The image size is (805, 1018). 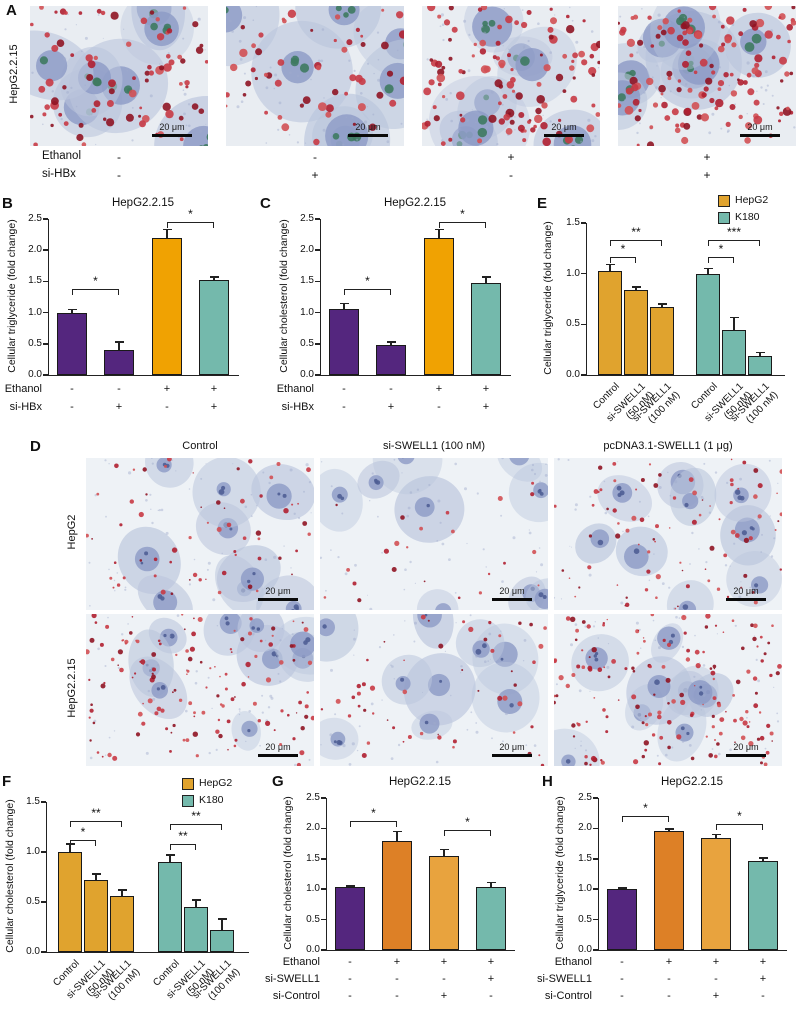 What do you see at coordinates (183, 836) in the screenshot?
I see `significance-label: **` at bounding box center [183, 836].